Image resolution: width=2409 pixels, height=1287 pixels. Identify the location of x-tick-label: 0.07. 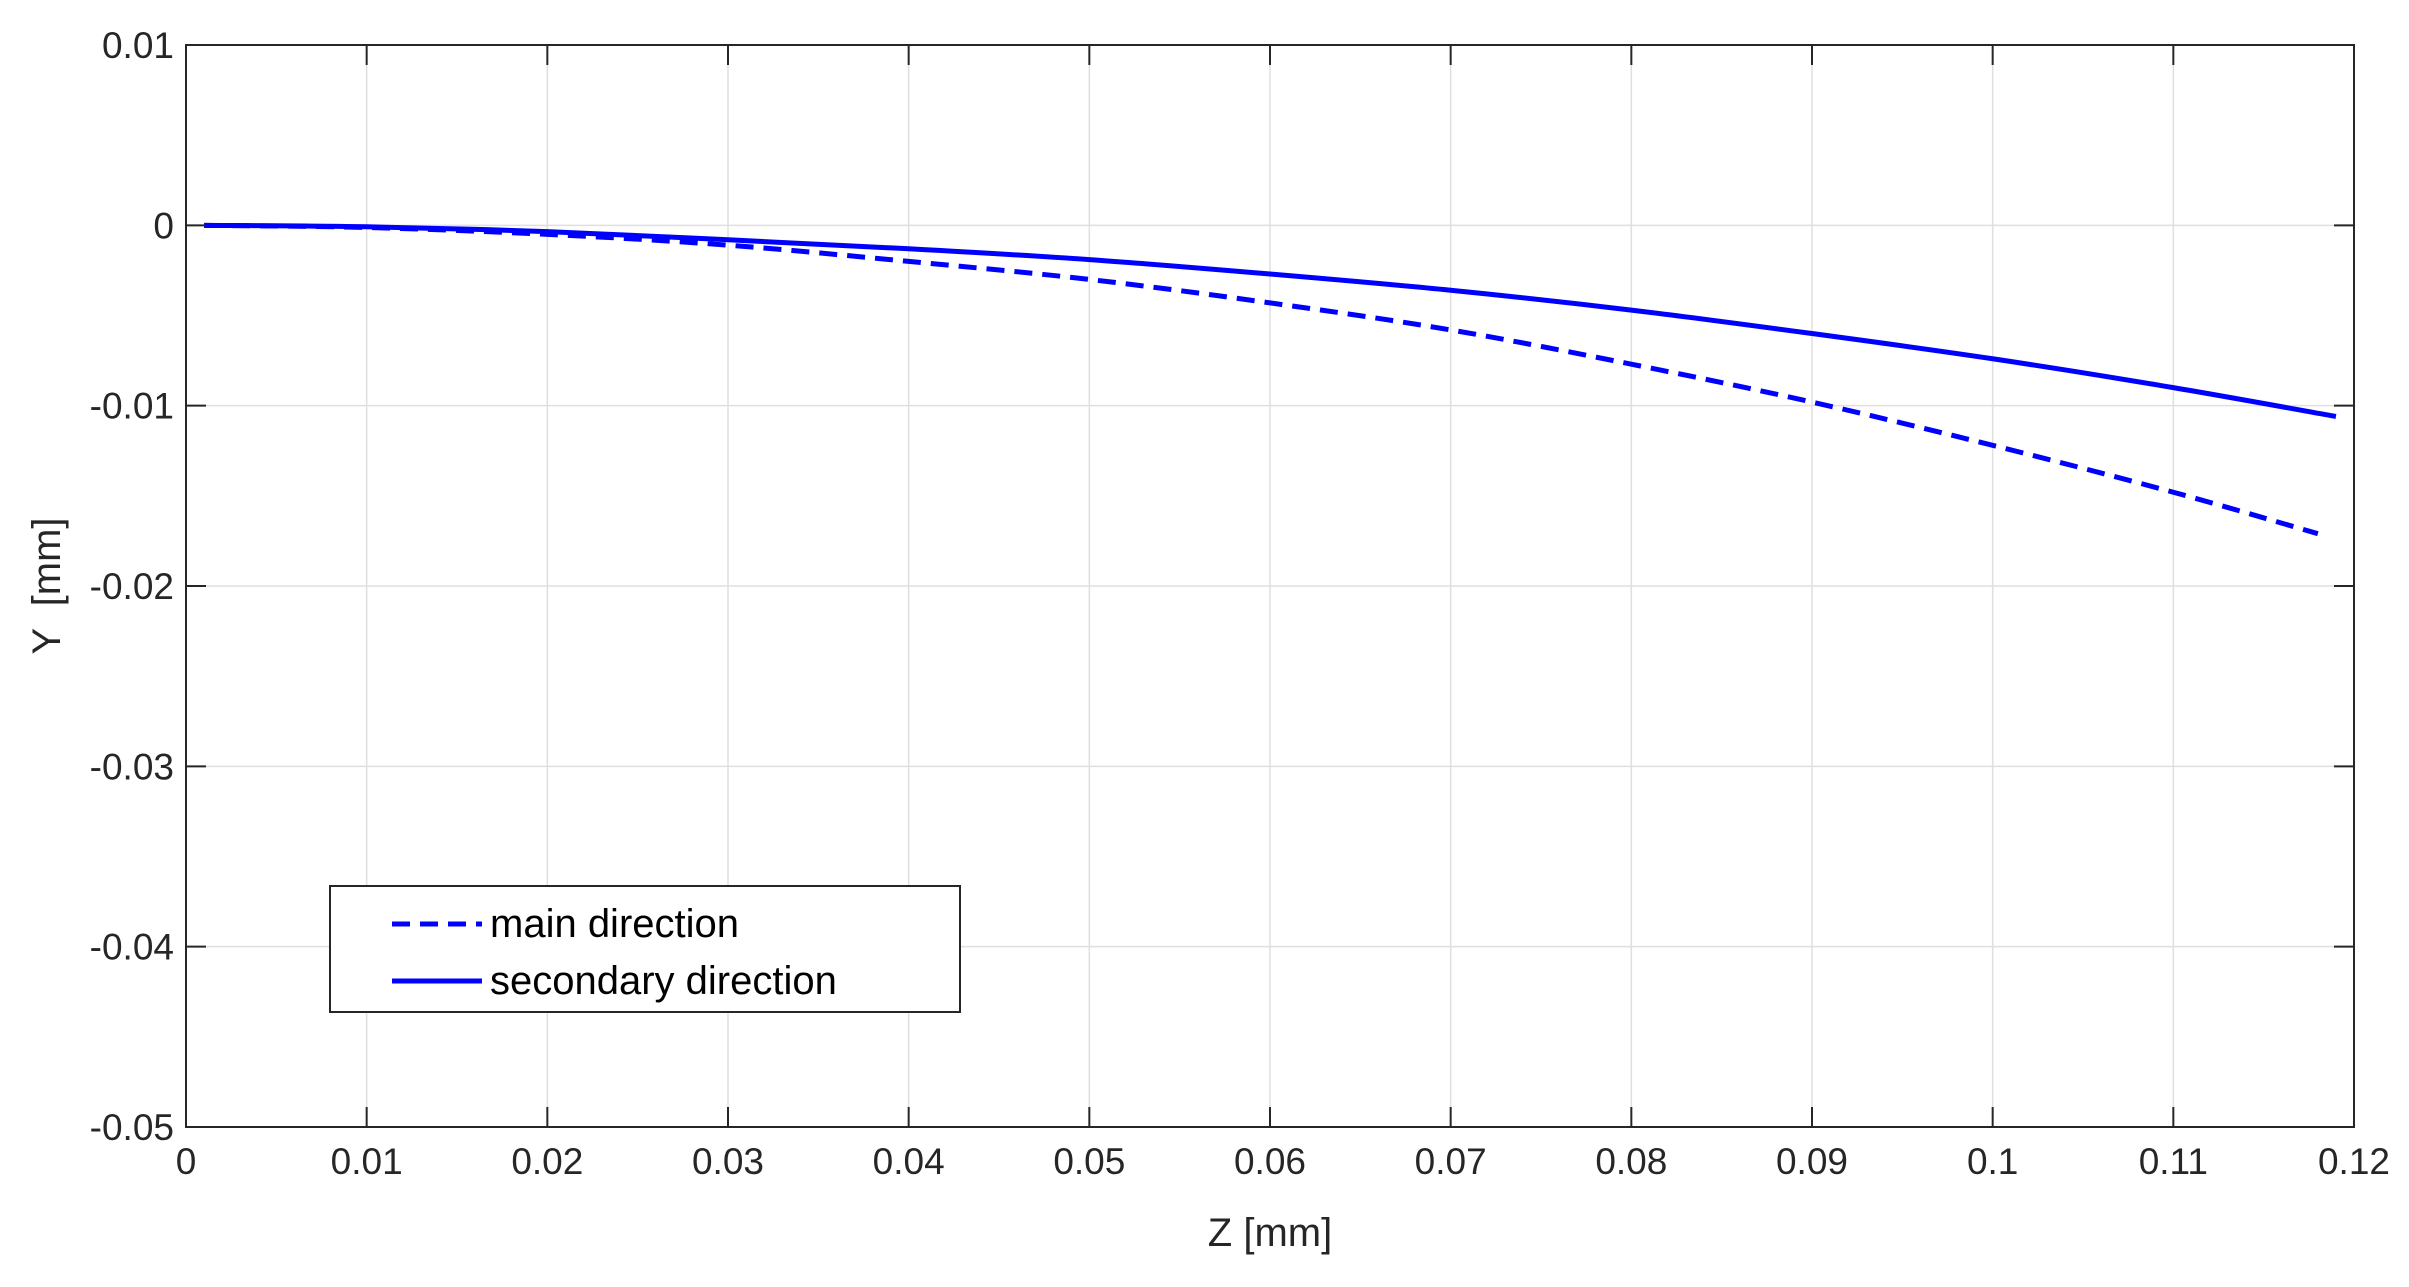
(1451, 1161).